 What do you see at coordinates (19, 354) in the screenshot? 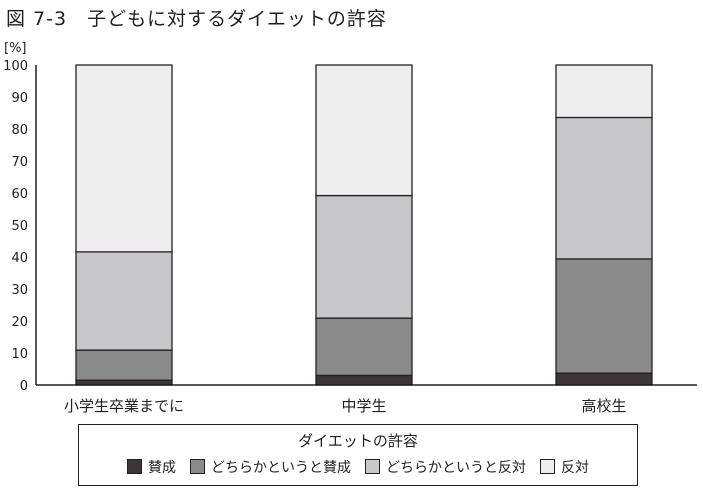
I see `y-tick-label: 10` at bounding box center [19, 354].